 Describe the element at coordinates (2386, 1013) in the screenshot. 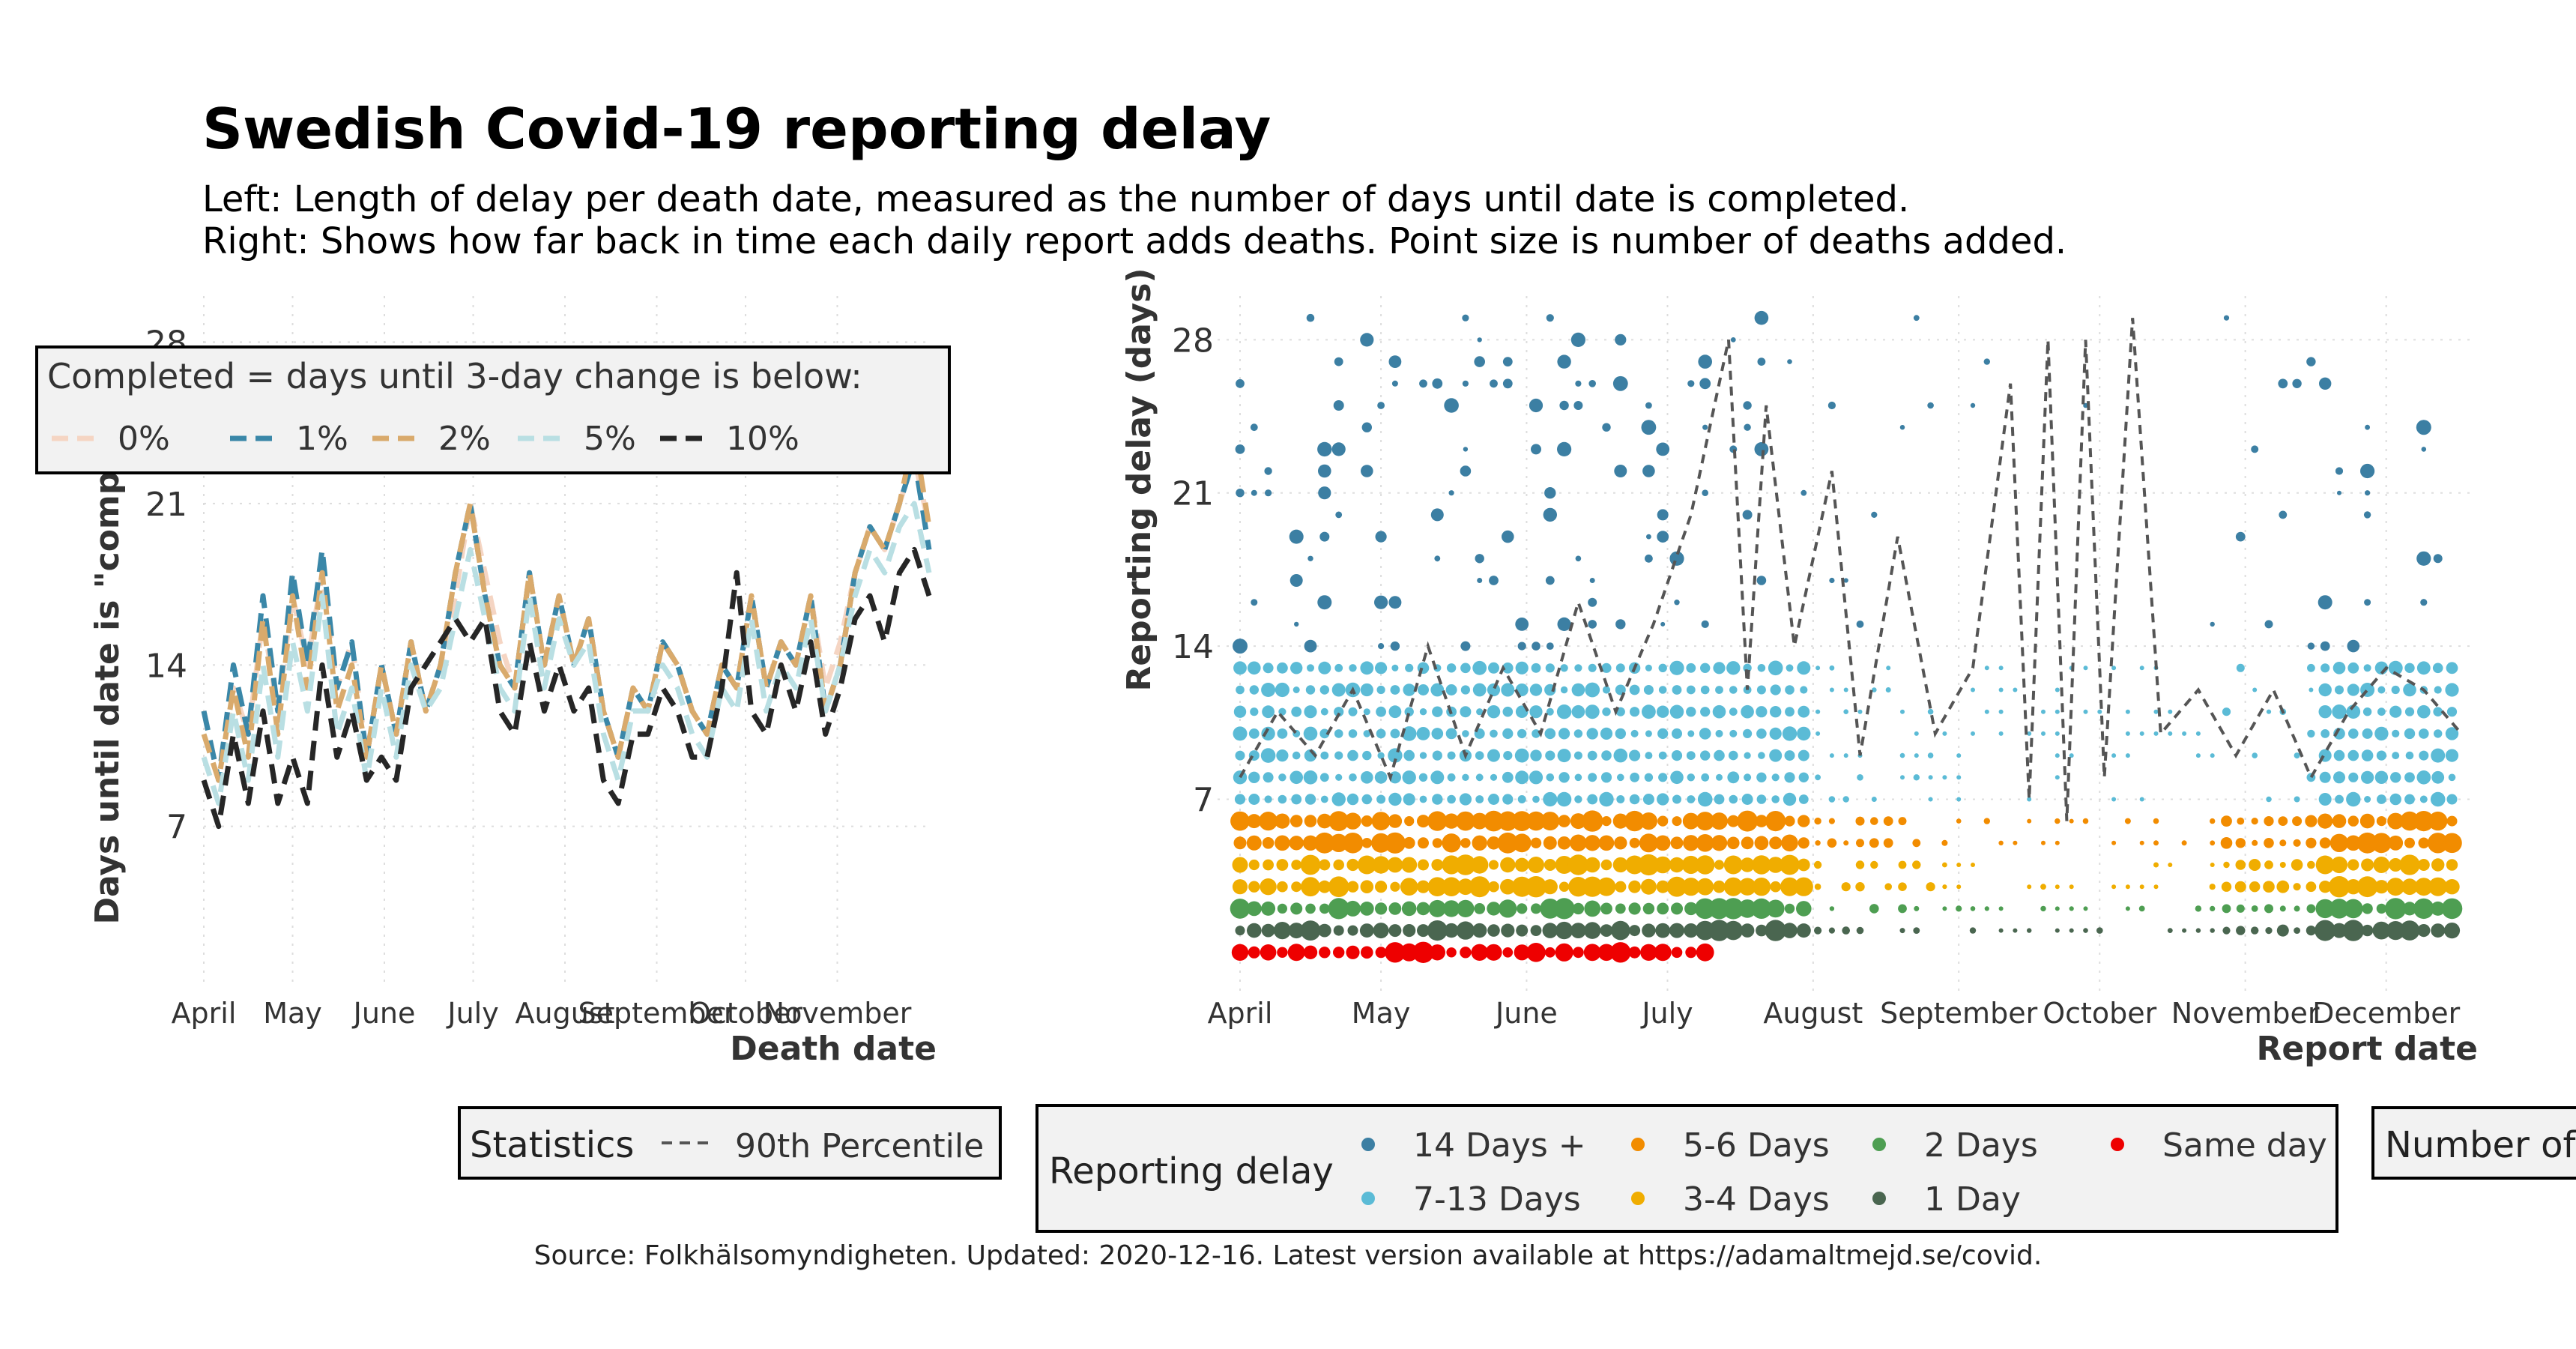

I see `right-x-tick-label: December` at that location.